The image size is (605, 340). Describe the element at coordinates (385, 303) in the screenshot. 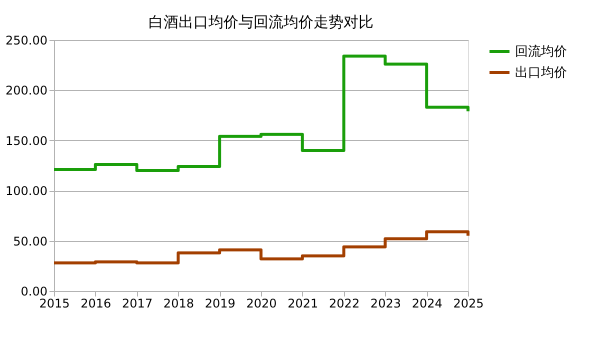

I see `x-tick-label: 2023` at that location.